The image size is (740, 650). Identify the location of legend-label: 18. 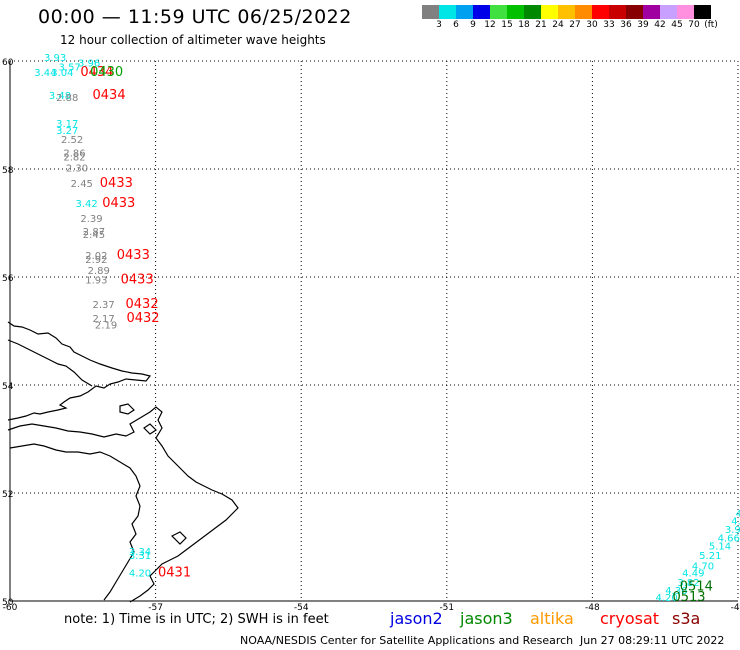
(524, 25).